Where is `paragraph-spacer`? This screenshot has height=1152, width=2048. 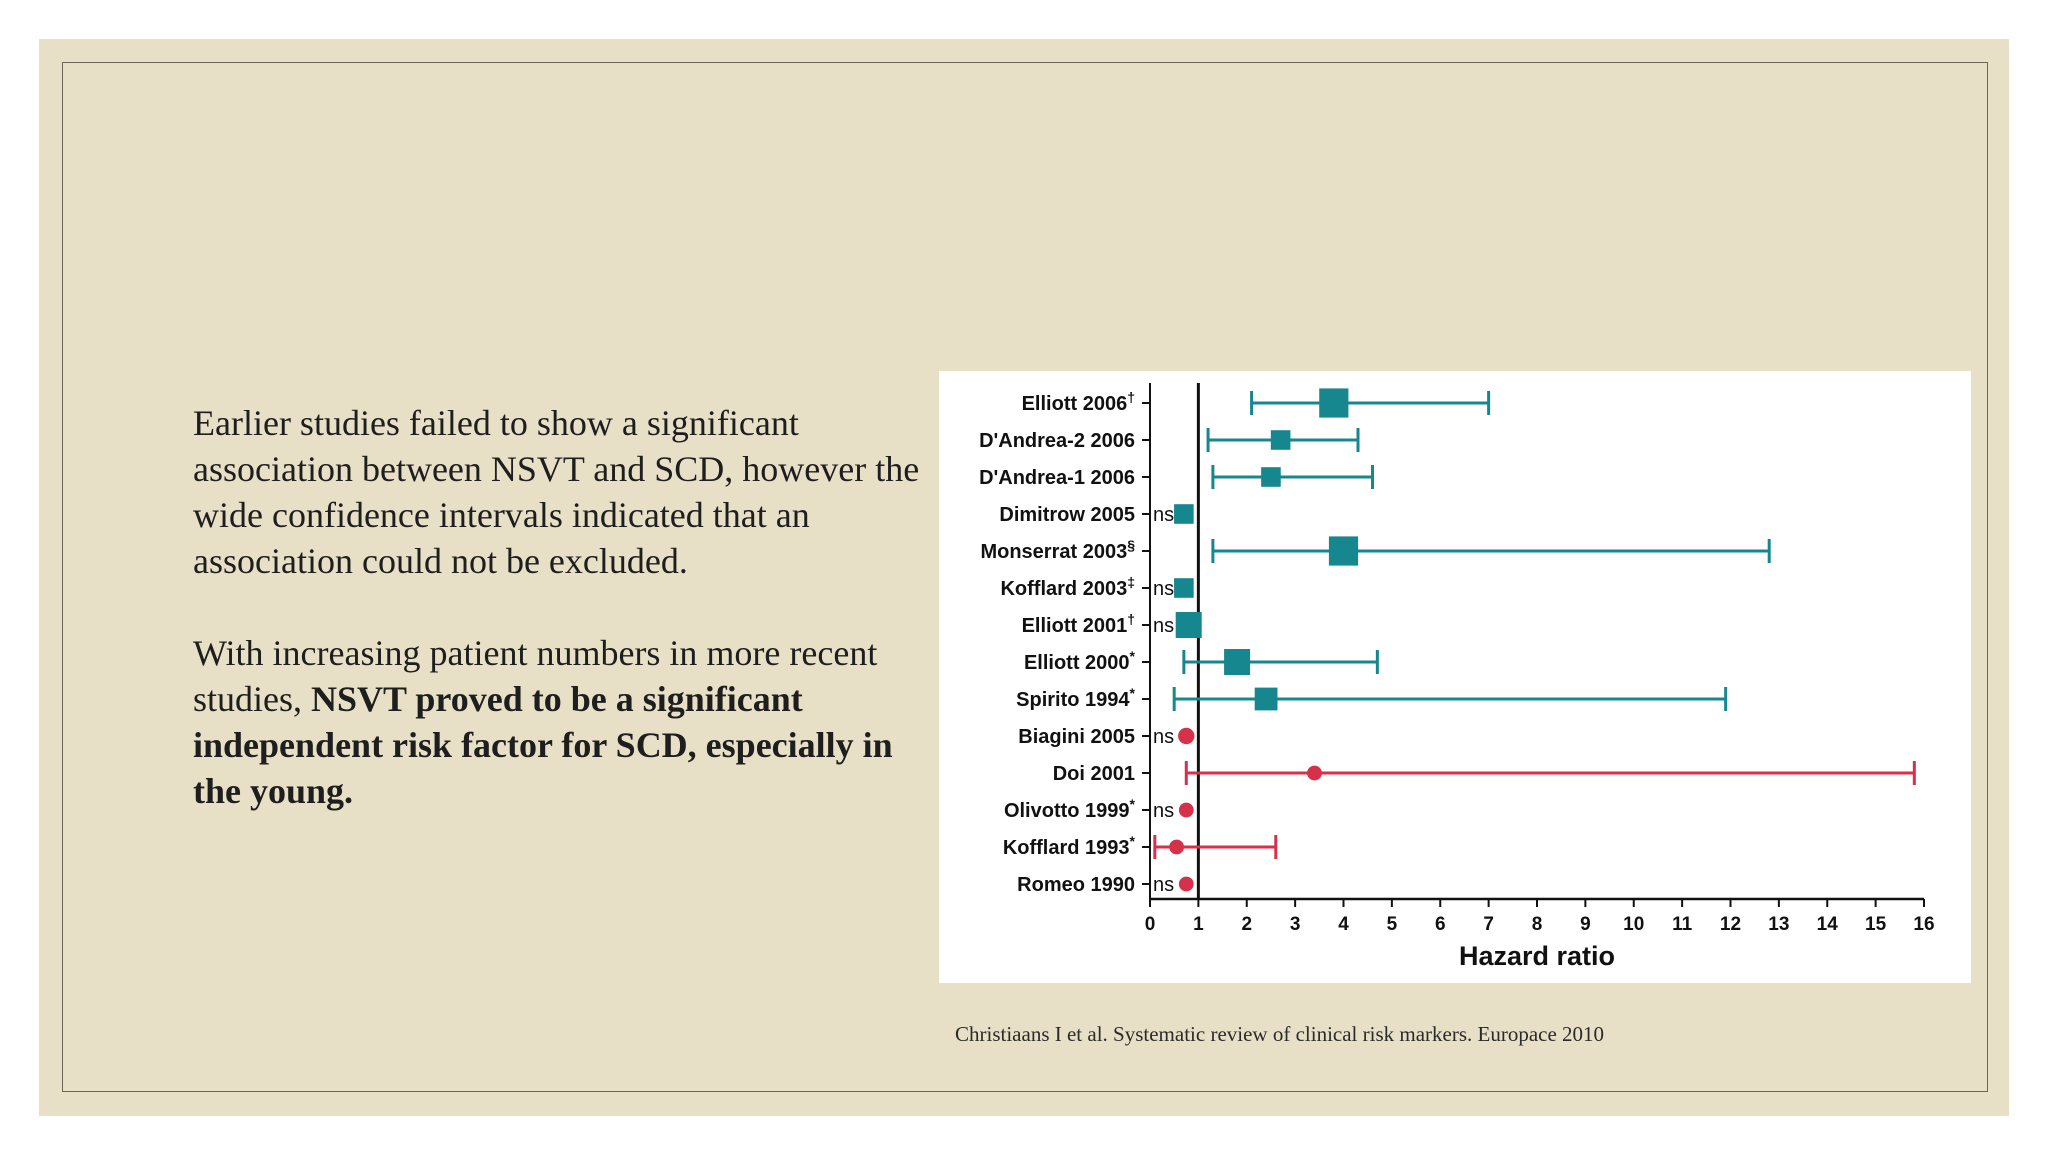
paragraph-spacer is located at coordinates (560, 607).